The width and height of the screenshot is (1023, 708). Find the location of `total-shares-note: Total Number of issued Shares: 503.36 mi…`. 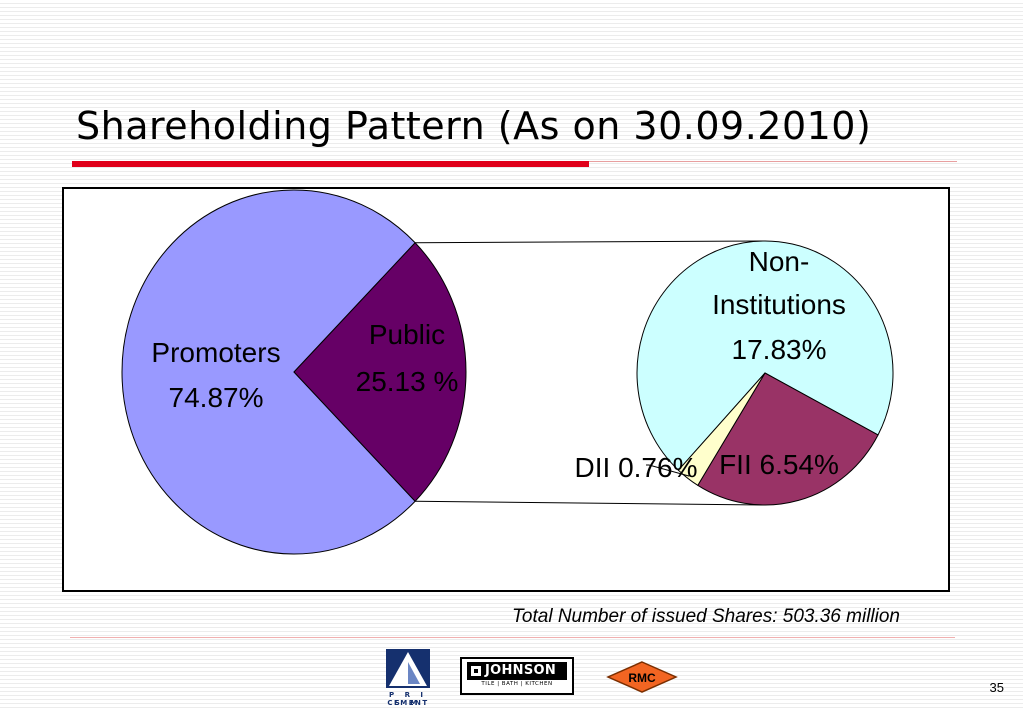

total-shares-note: Total Number of issued Shares: 503.36 mi… is located at coordinates (706, 616).